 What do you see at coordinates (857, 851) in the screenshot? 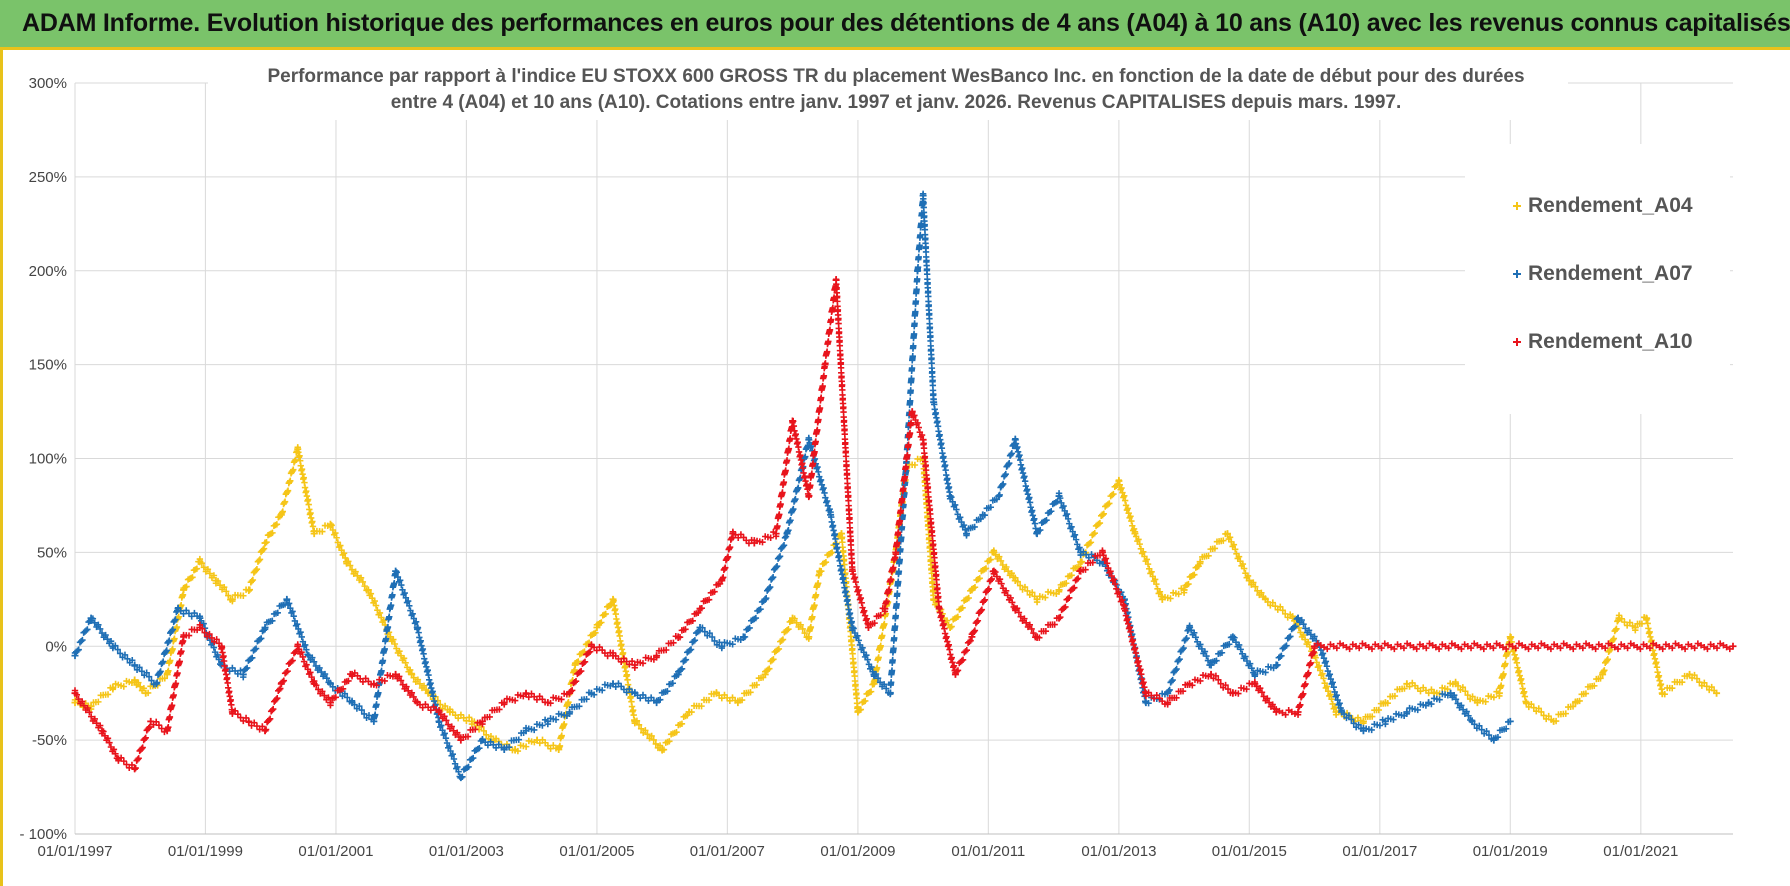
I see `x-tick-label: 01/01/2009` at bounding box center [857, 851].